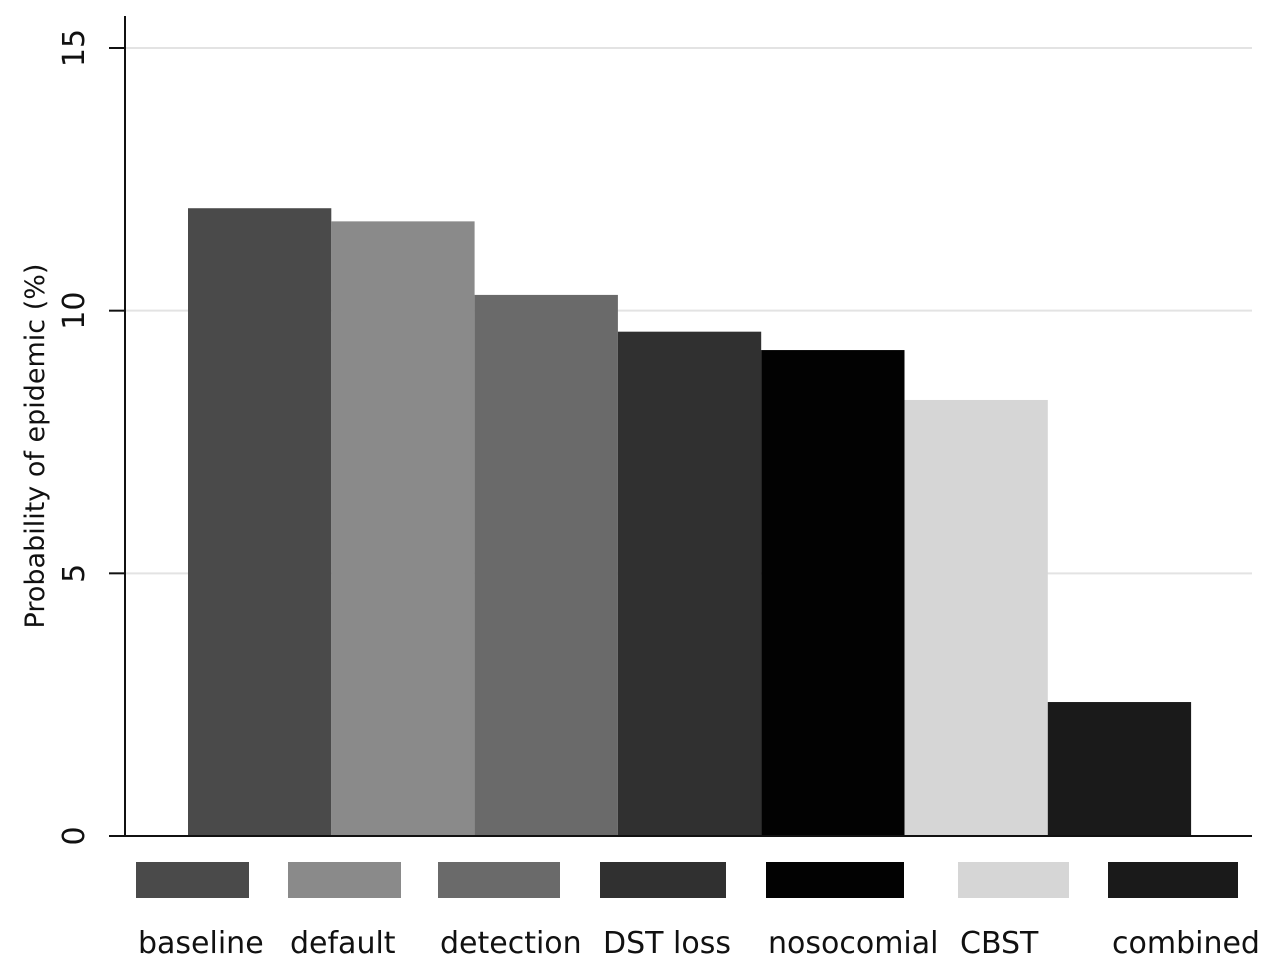 The image size is (1272, 967). What do you see at coordinates (35, 446) in the screenshot?
I see `y-axis-title: Probability of epidemic (%)` at bounding box center [35, 446].